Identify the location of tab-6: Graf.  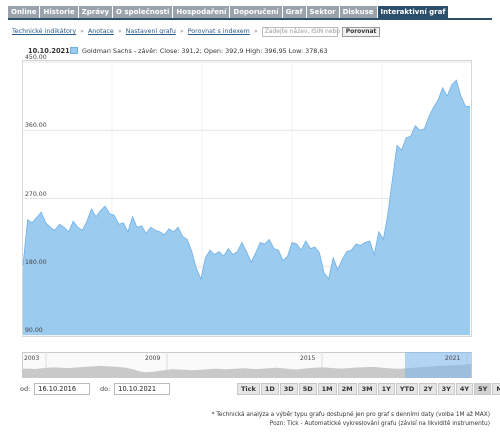
(294, 12).